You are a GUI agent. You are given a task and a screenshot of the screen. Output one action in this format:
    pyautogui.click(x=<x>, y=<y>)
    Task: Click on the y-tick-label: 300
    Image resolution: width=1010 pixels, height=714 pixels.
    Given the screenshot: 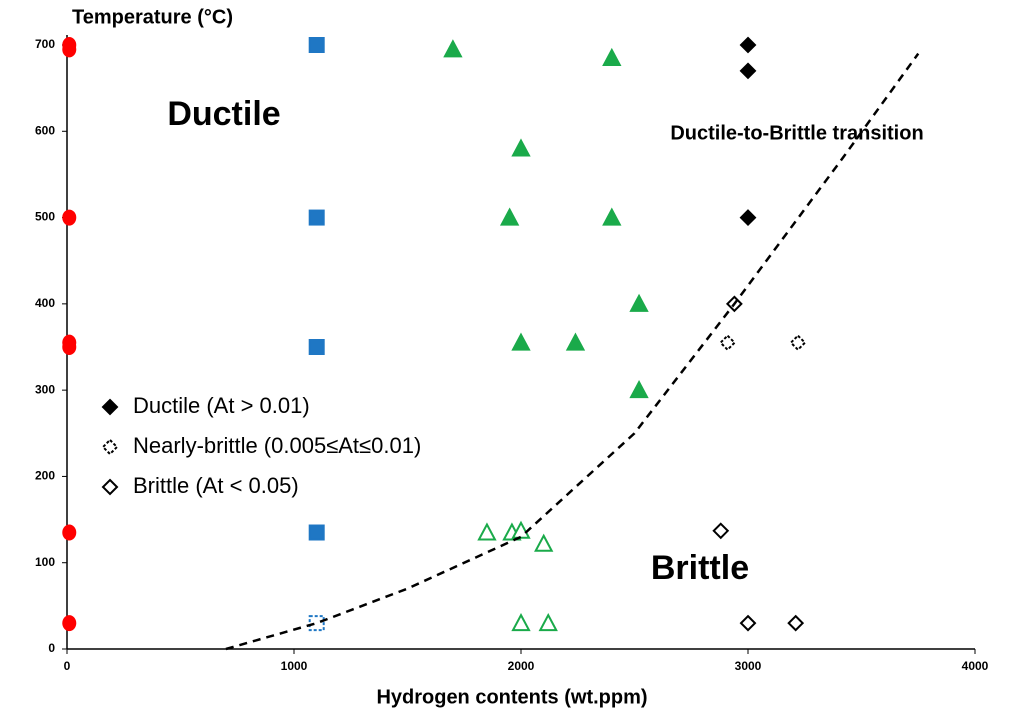 What is the action you would take?
    pyautogui.click(x=45, y=389)
    